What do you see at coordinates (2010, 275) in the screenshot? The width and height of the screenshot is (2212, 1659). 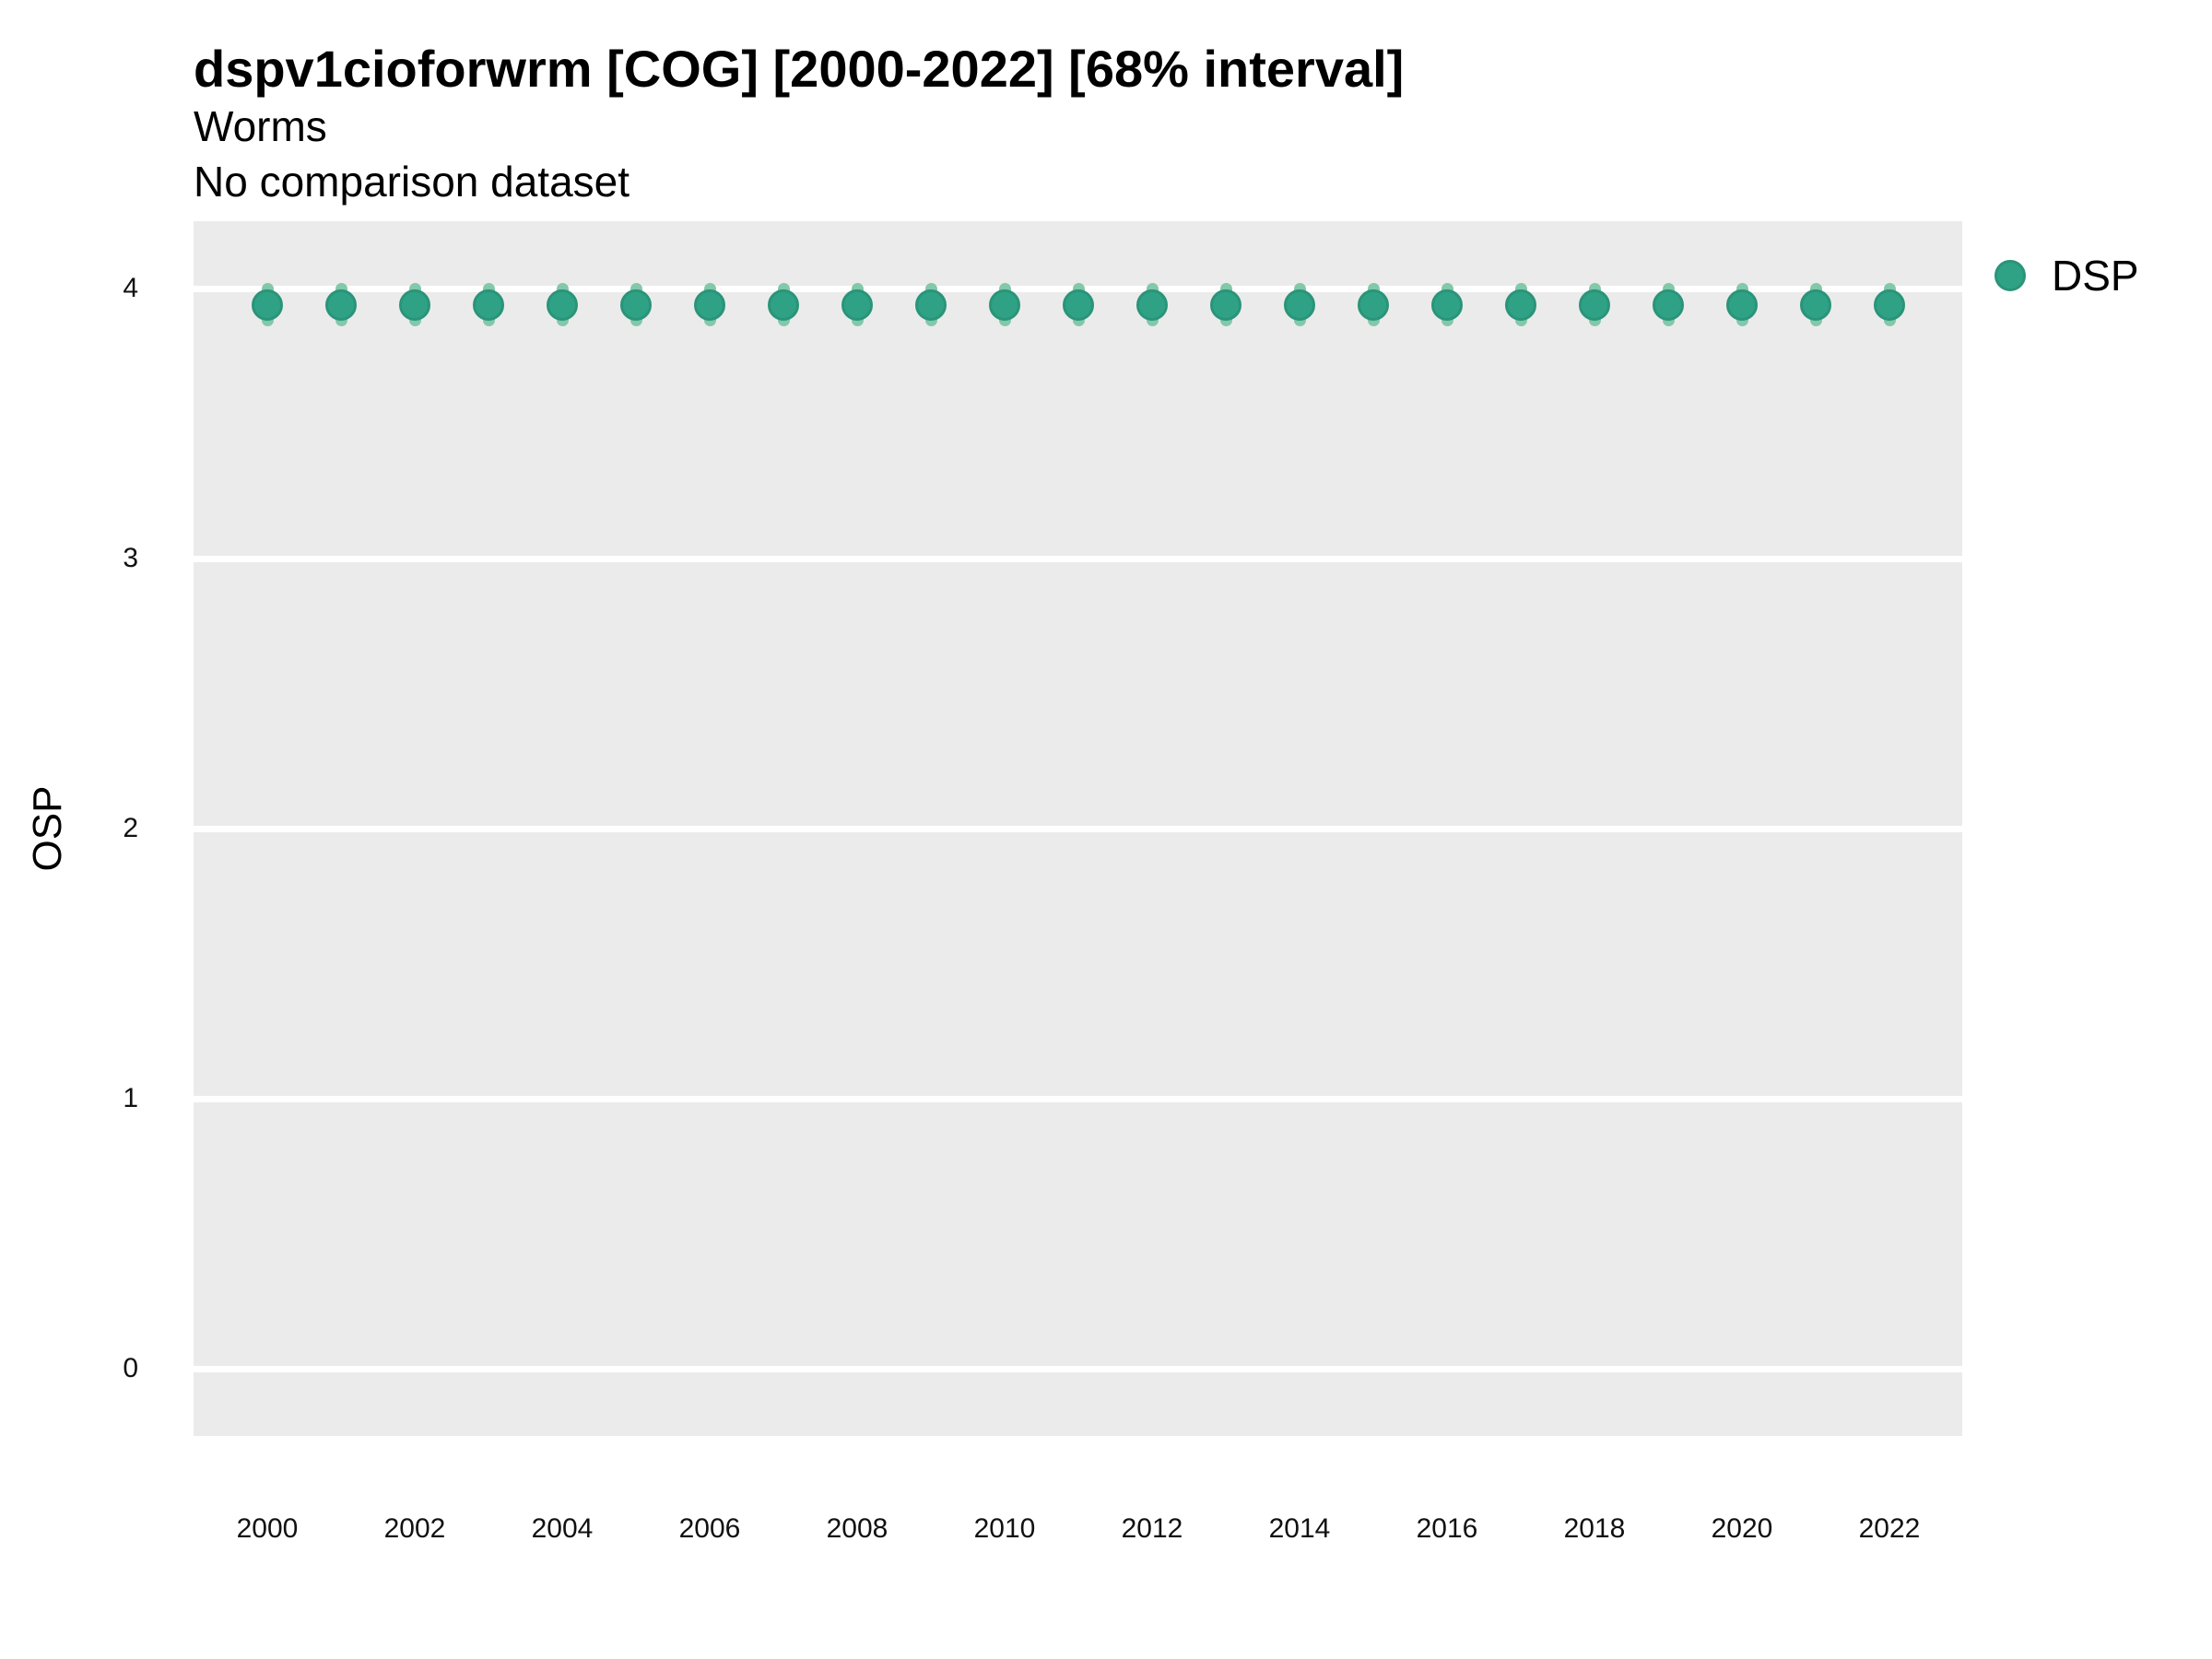 I see `legend-circle-icon` at bounding box center [2010, 275].